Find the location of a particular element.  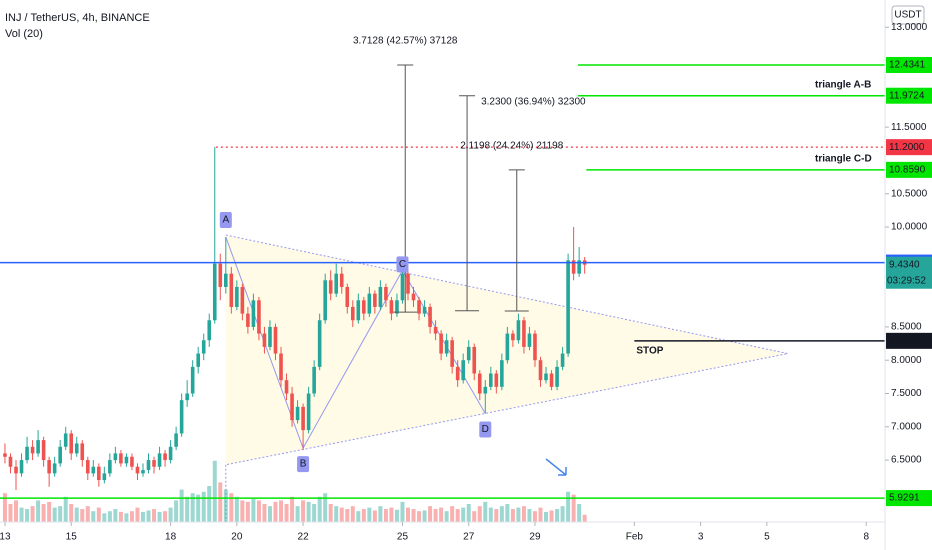

price-badge-label: 5.9291 is located at coordinates (904, 498).